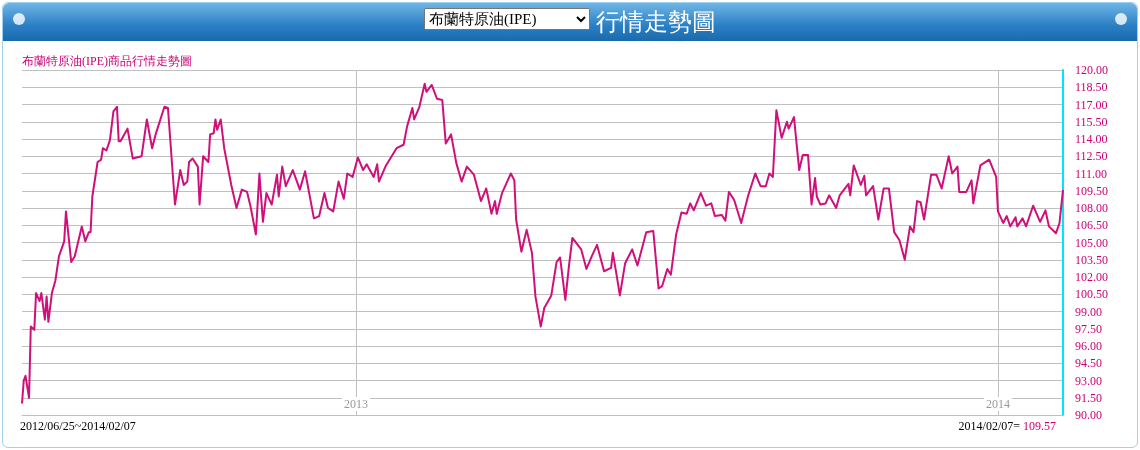  I want to click on x-tick-label: 2013, so click(356, 404).